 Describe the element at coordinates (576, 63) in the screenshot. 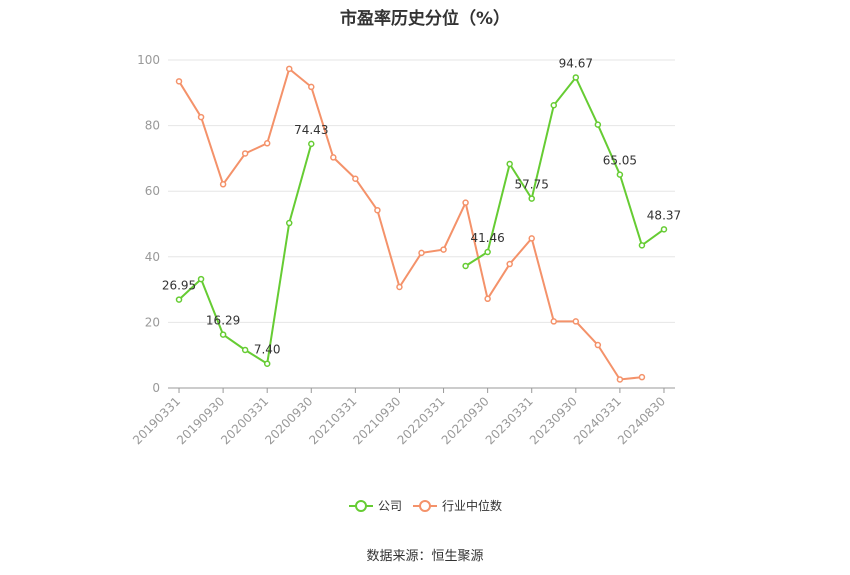

I see `data-label: 94.67` at that location.